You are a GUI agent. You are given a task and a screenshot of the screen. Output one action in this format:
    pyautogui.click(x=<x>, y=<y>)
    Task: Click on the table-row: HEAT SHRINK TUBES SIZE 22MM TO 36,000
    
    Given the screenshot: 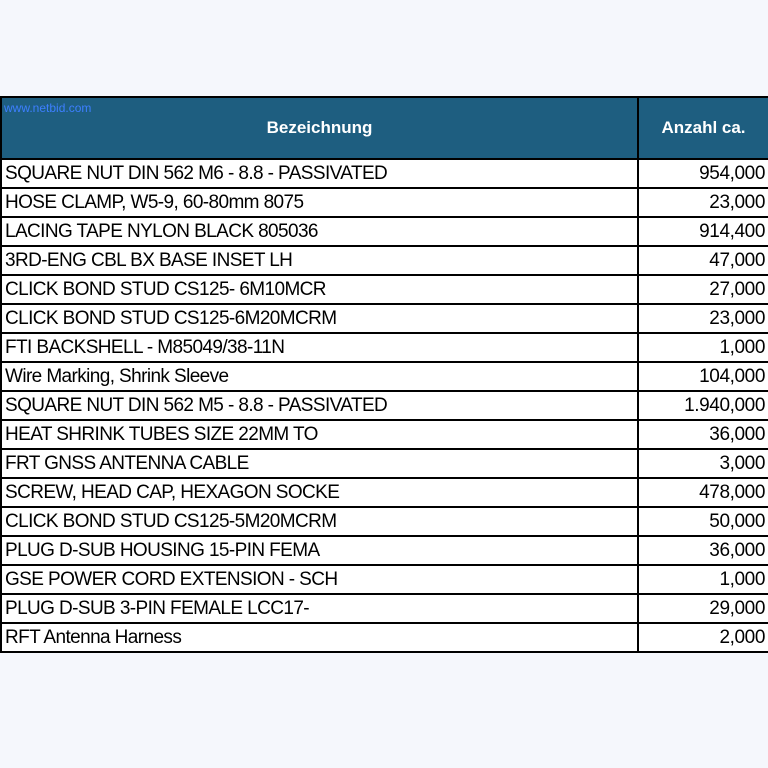 What is the action you would take?
    pyautogui.click(x=384, y=434)
    